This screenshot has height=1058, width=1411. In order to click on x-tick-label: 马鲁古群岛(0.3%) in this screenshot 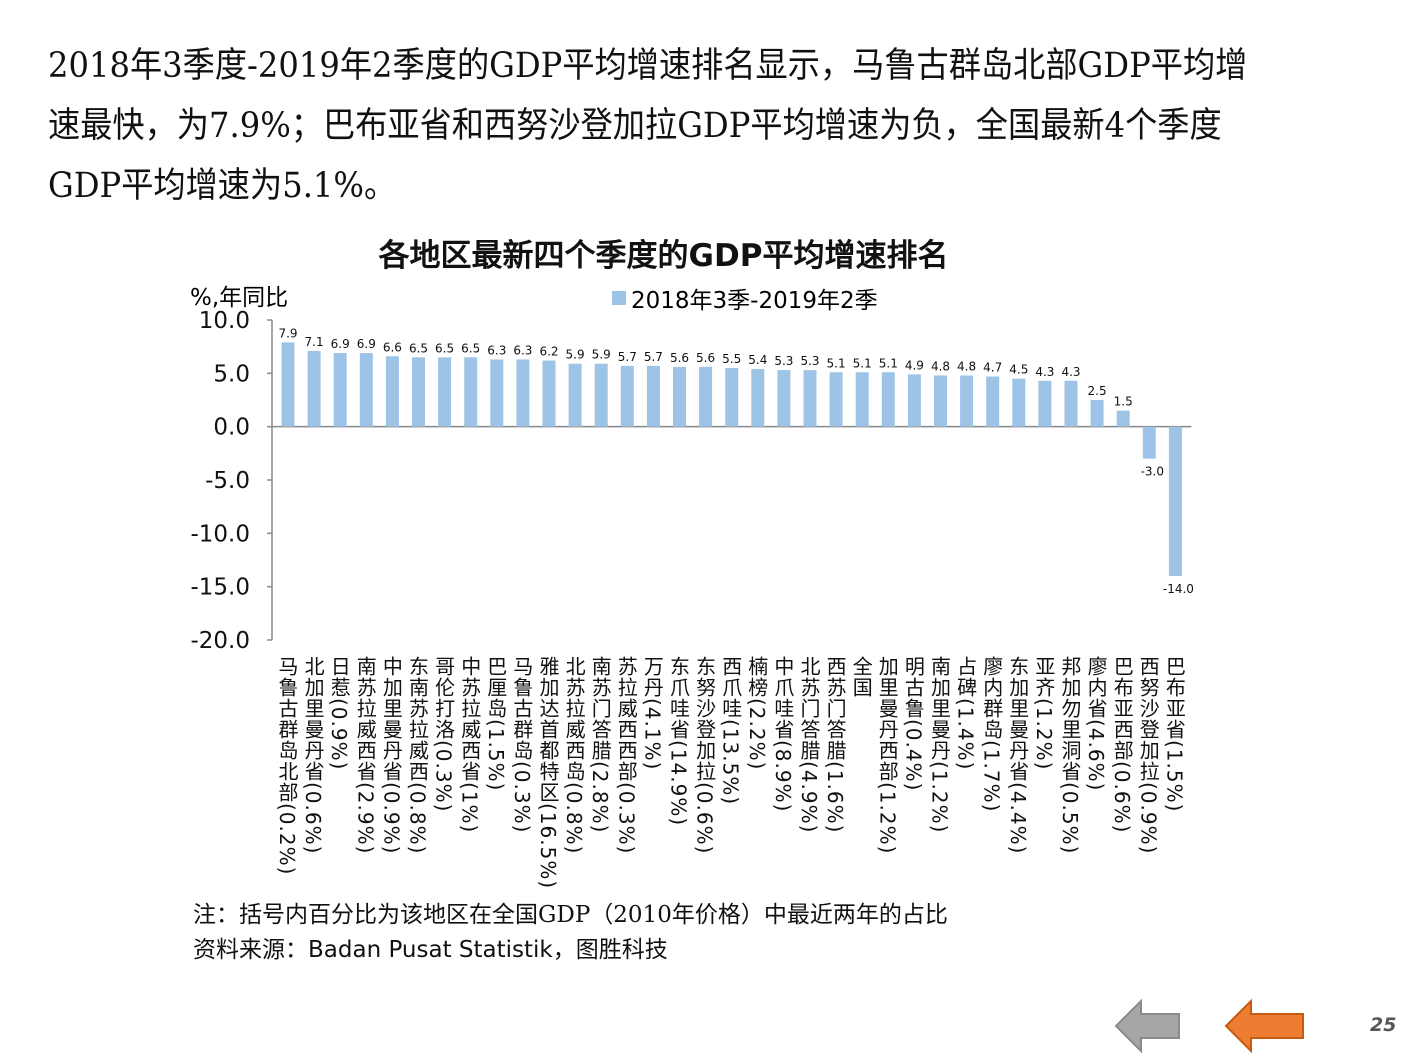, I will do `click(521, 745)`.